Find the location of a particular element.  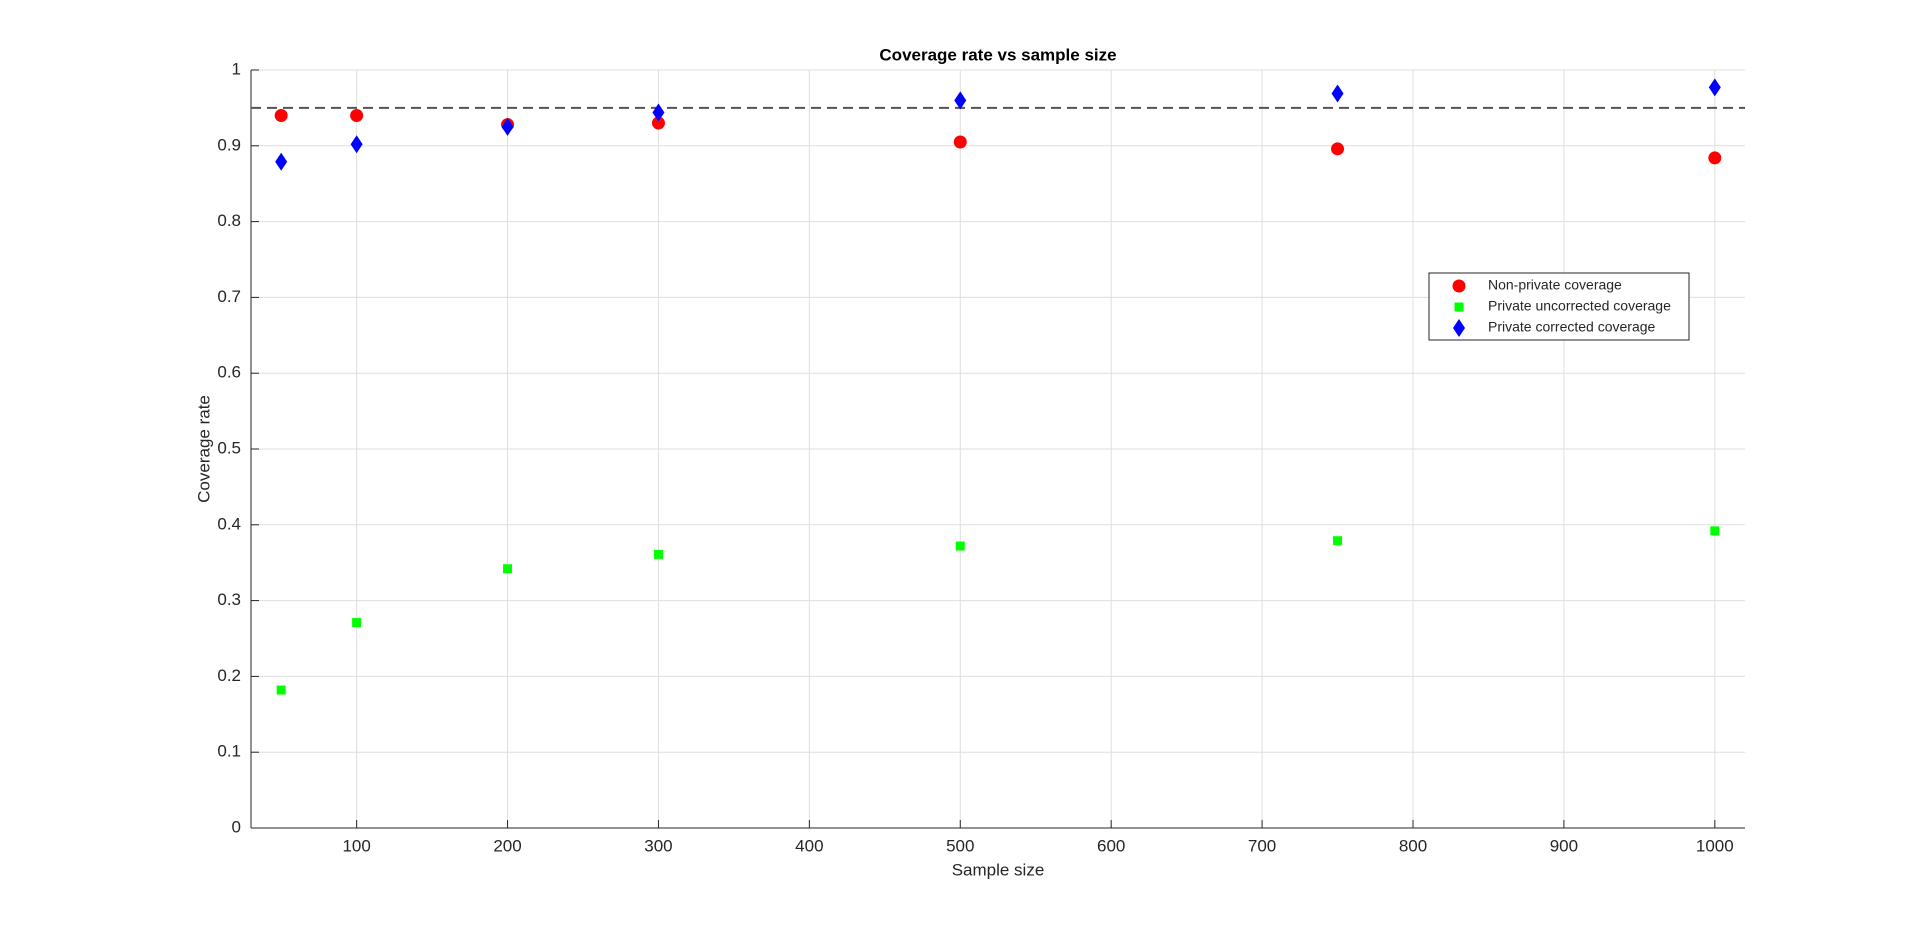

x-tick-label: 700 is located at coordinates (1262, 845).